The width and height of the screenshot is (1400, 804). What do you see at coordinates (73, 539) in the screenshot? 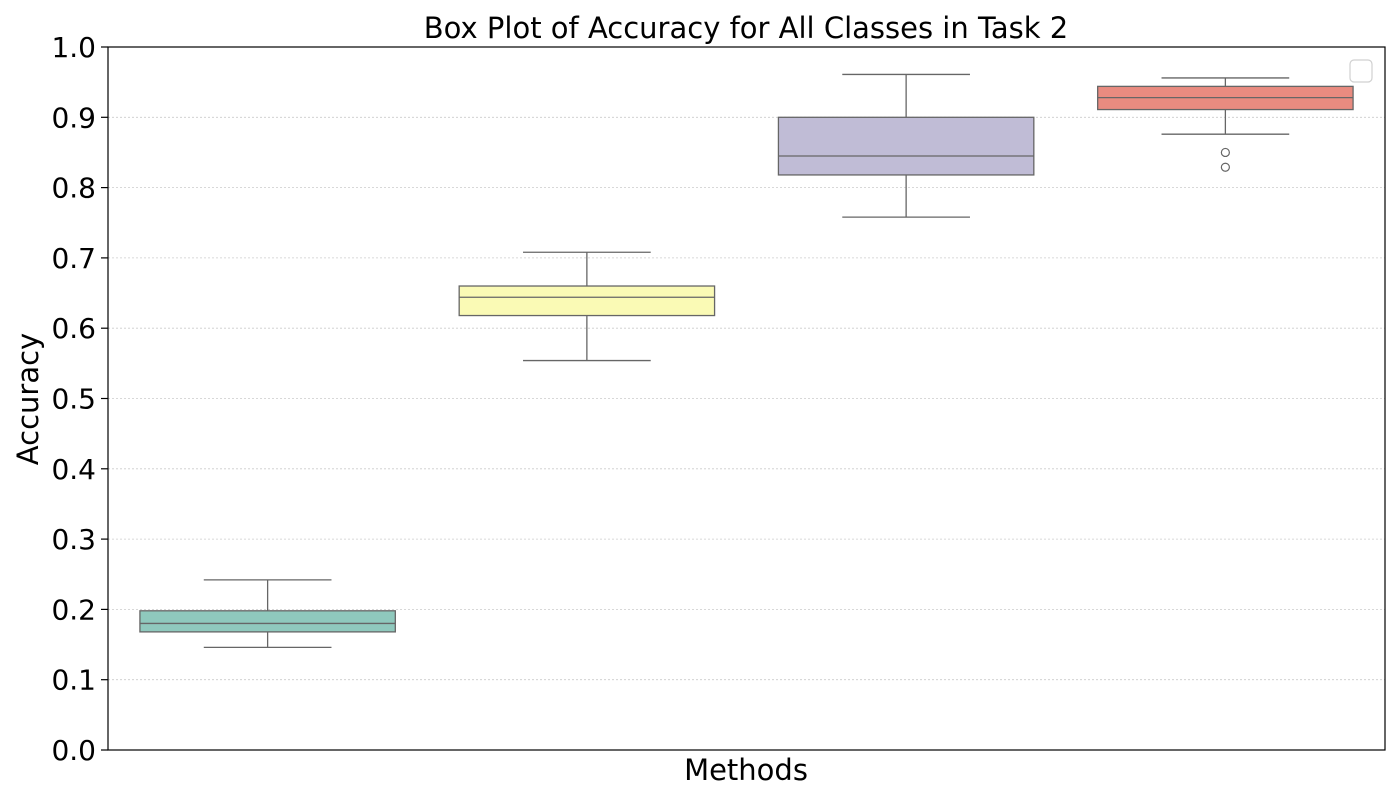
I see `y-tick-label: 0.3` at bounding box center [73, 539].